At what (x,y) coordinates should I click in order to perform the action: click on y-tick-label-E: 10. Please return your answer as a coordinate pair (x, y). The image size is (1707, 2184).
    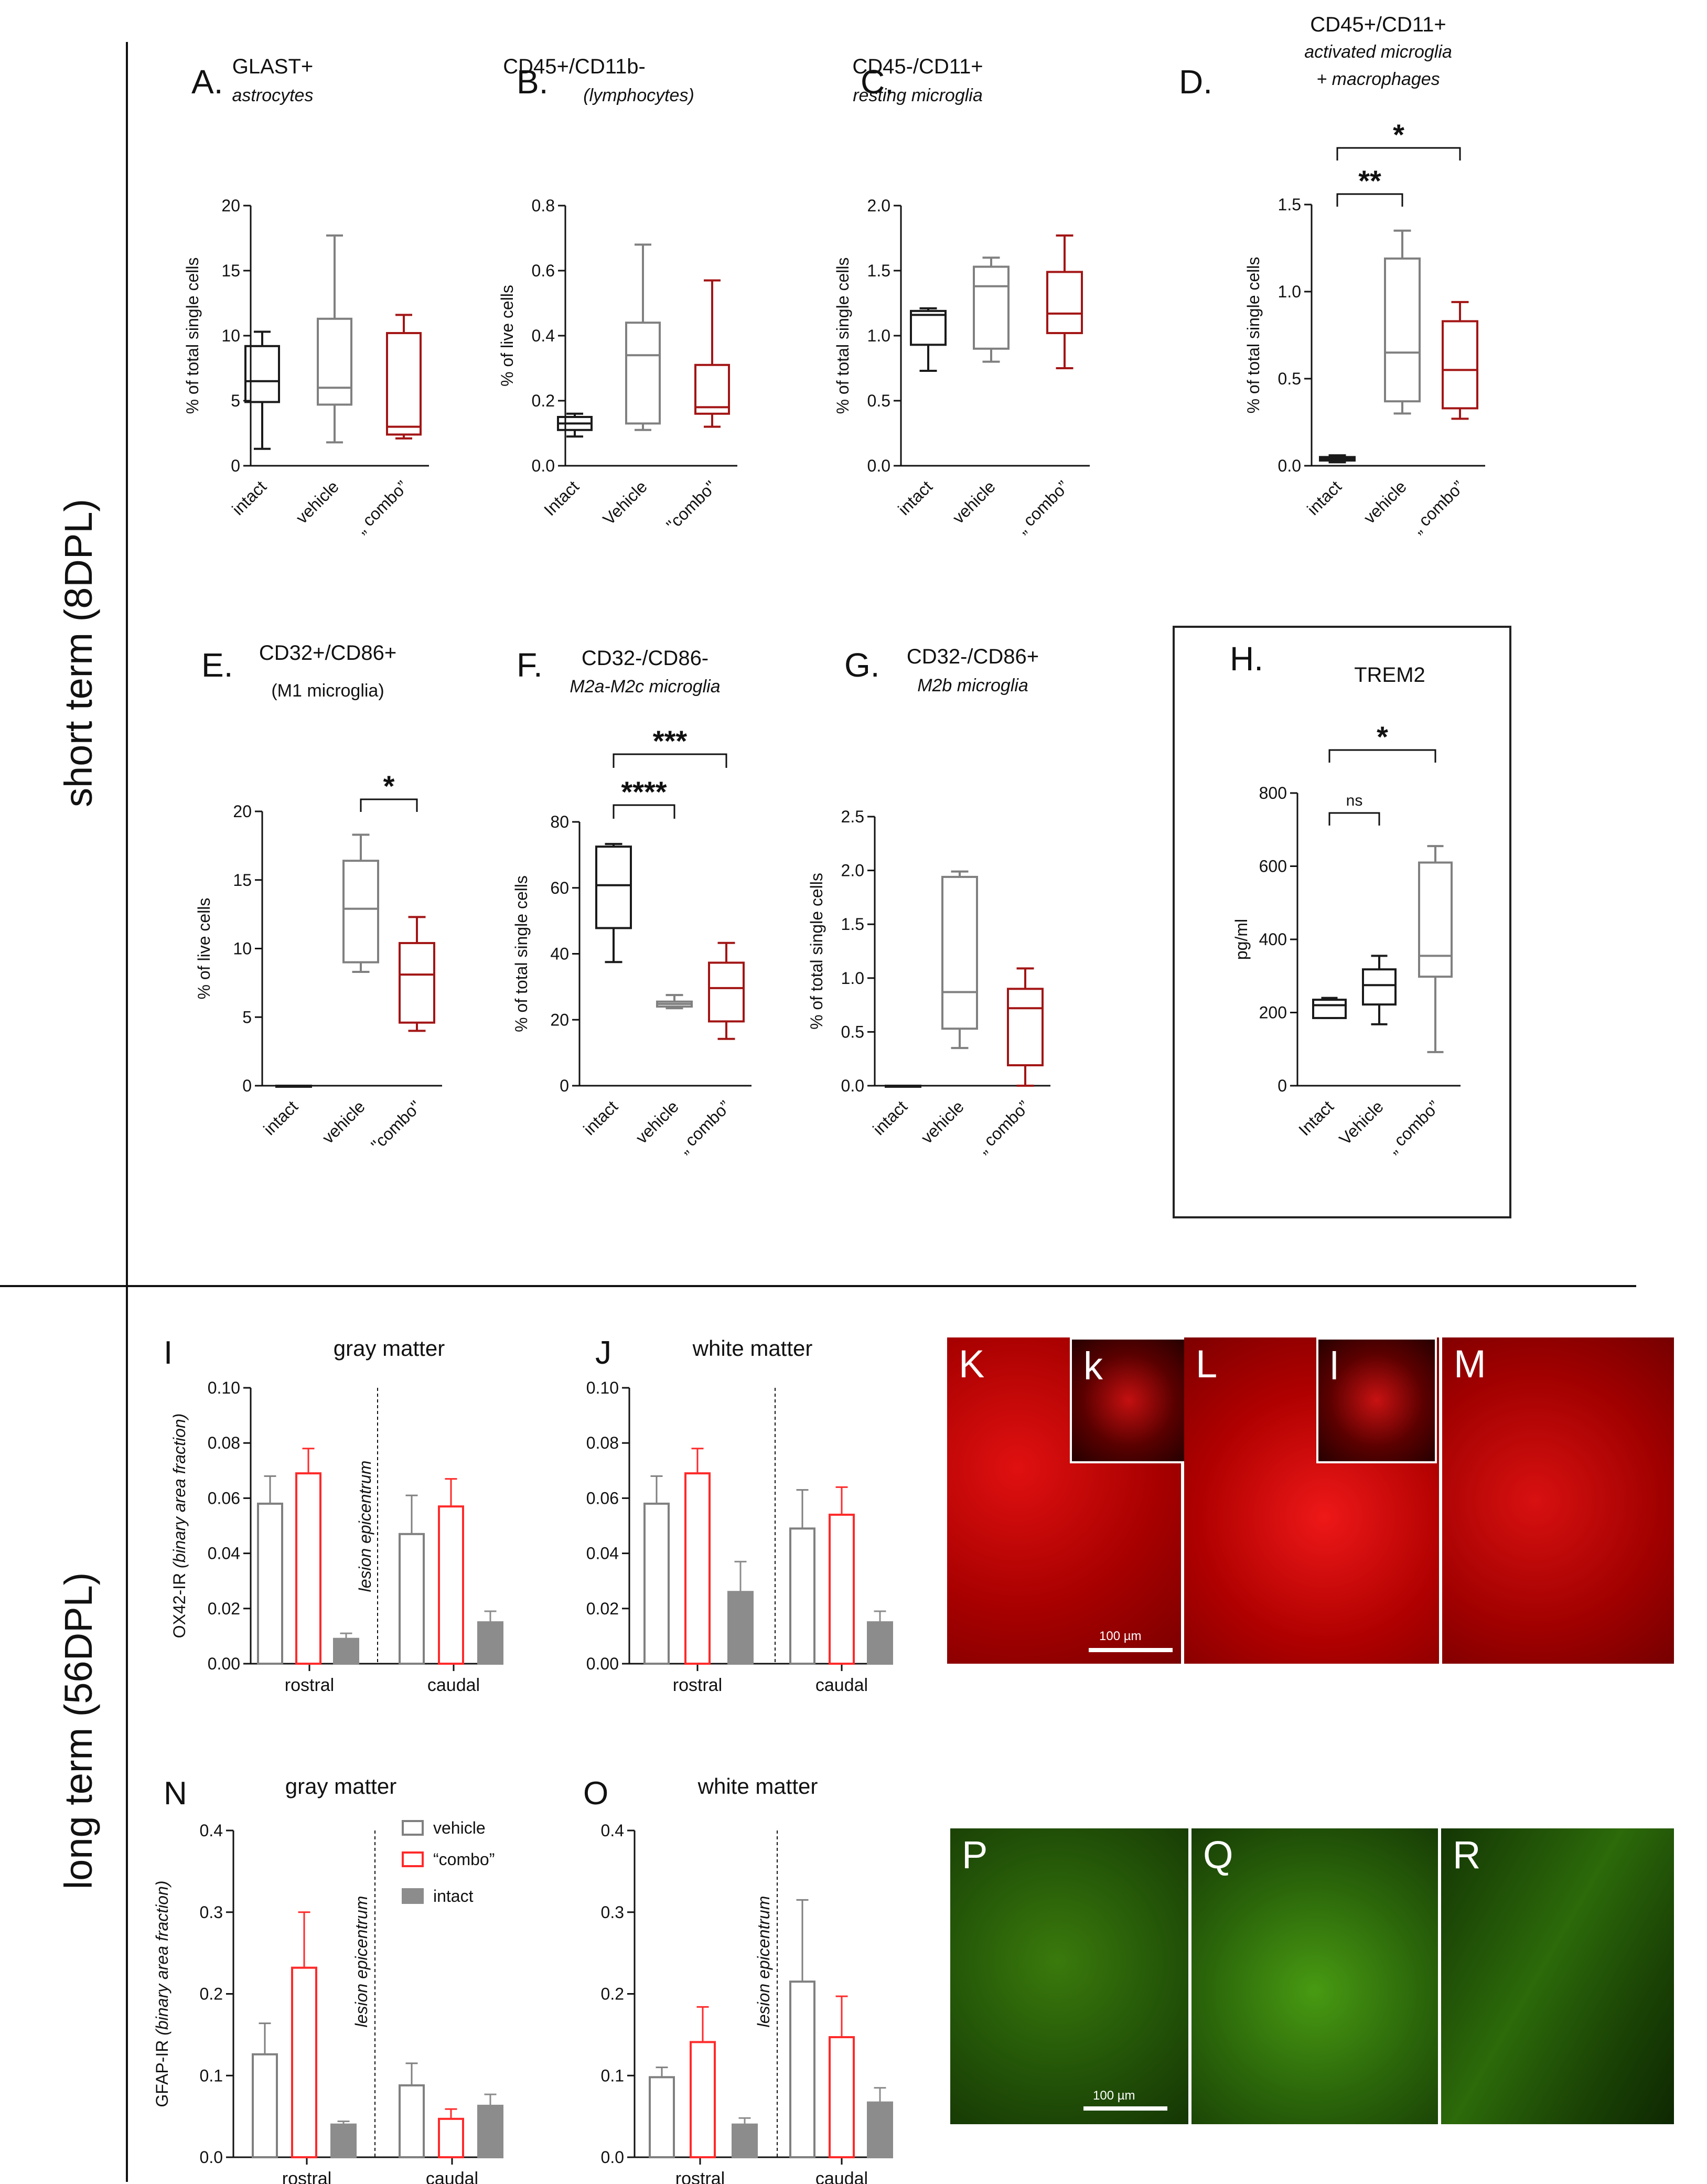
    Looking at the image, I should click on (243, 948).